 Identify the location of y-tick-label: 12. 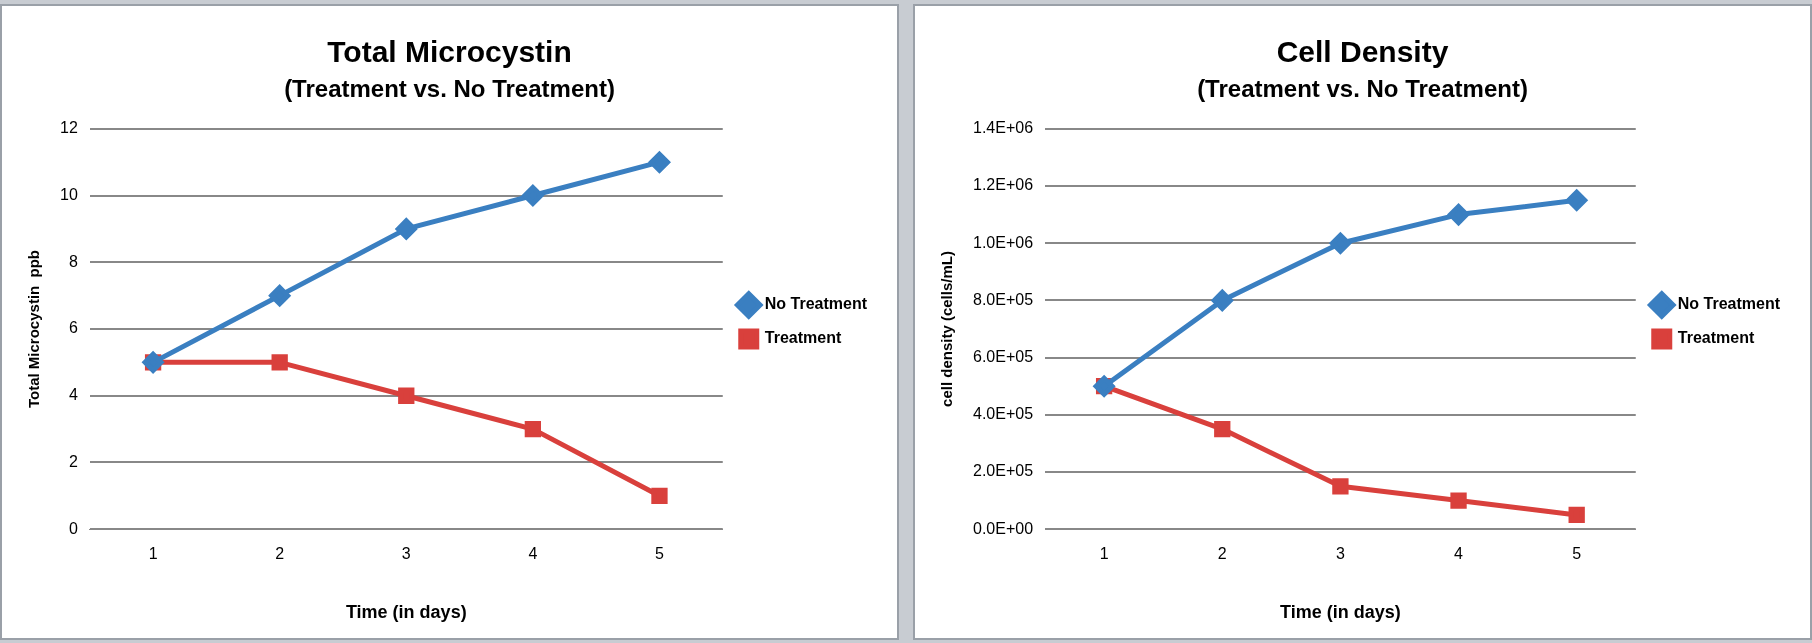
(69, 128).